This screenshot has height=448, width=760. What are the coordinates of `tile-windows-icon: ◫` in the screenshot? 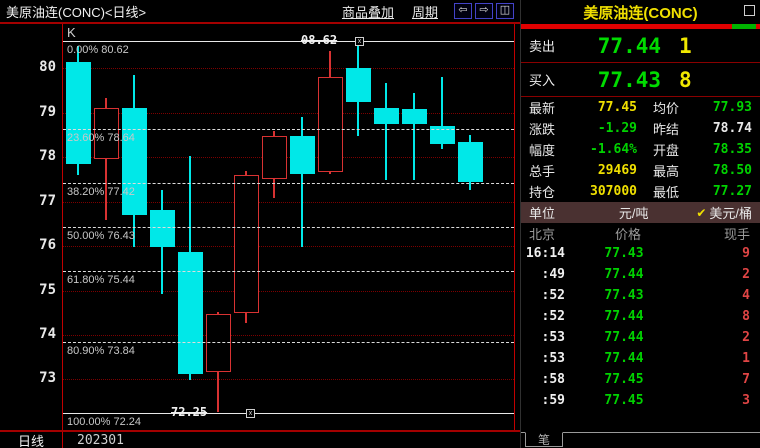 It's located at (505, 10).